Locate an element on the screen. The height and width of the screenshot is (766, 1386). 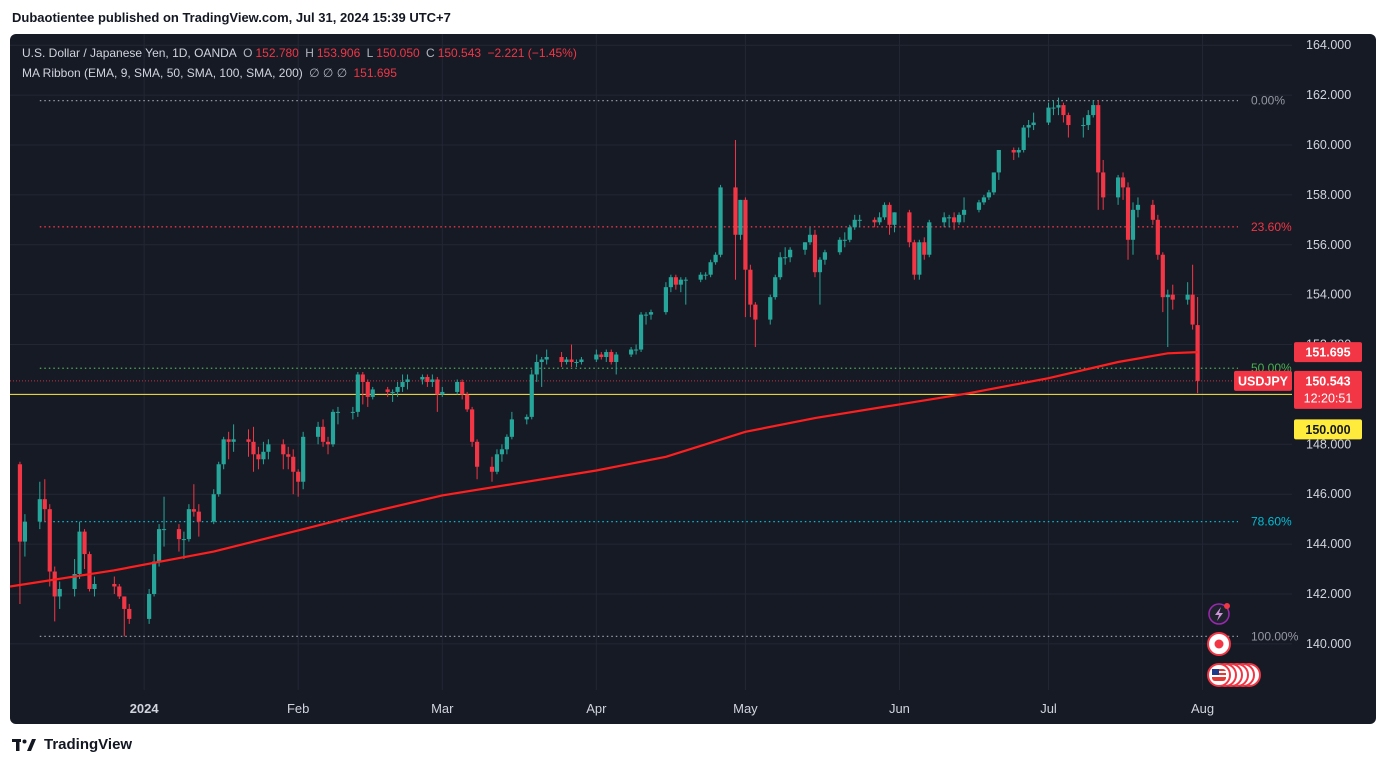
price-tick-label: 144.000 is located at coordinates (1328, 544).